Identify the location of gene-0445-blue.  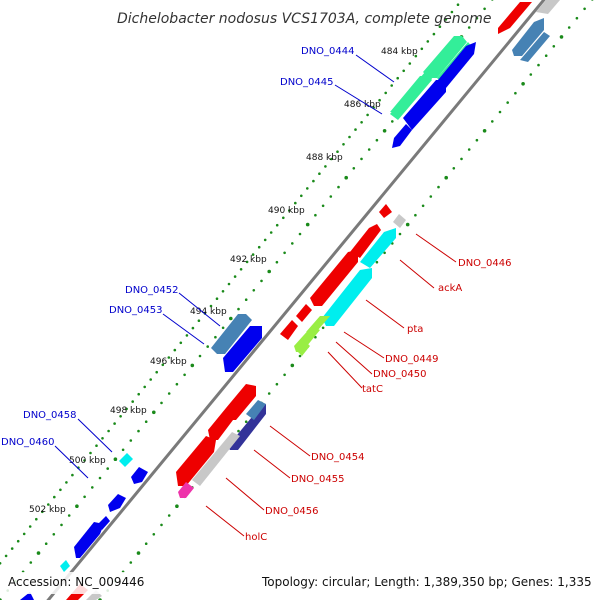
(424, 105).